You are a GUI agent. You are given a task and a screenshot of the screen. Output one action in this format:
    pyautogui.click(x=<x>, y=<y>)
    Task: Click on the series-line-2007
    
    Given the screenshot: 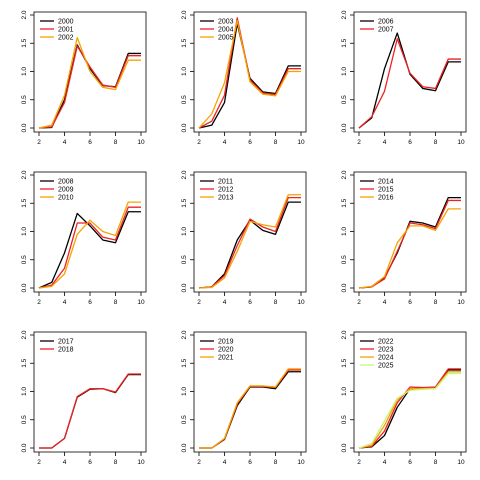 What is the action you would take?
    pyautogui.click(x=409, y=83)
    